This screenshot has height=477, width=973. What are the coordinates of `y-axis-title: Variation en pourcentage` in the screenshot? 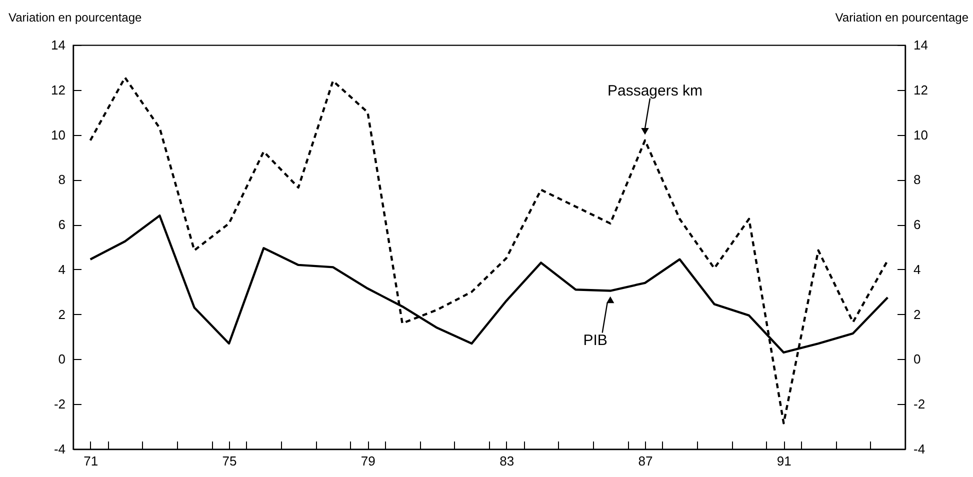 It's located at (75, 17).